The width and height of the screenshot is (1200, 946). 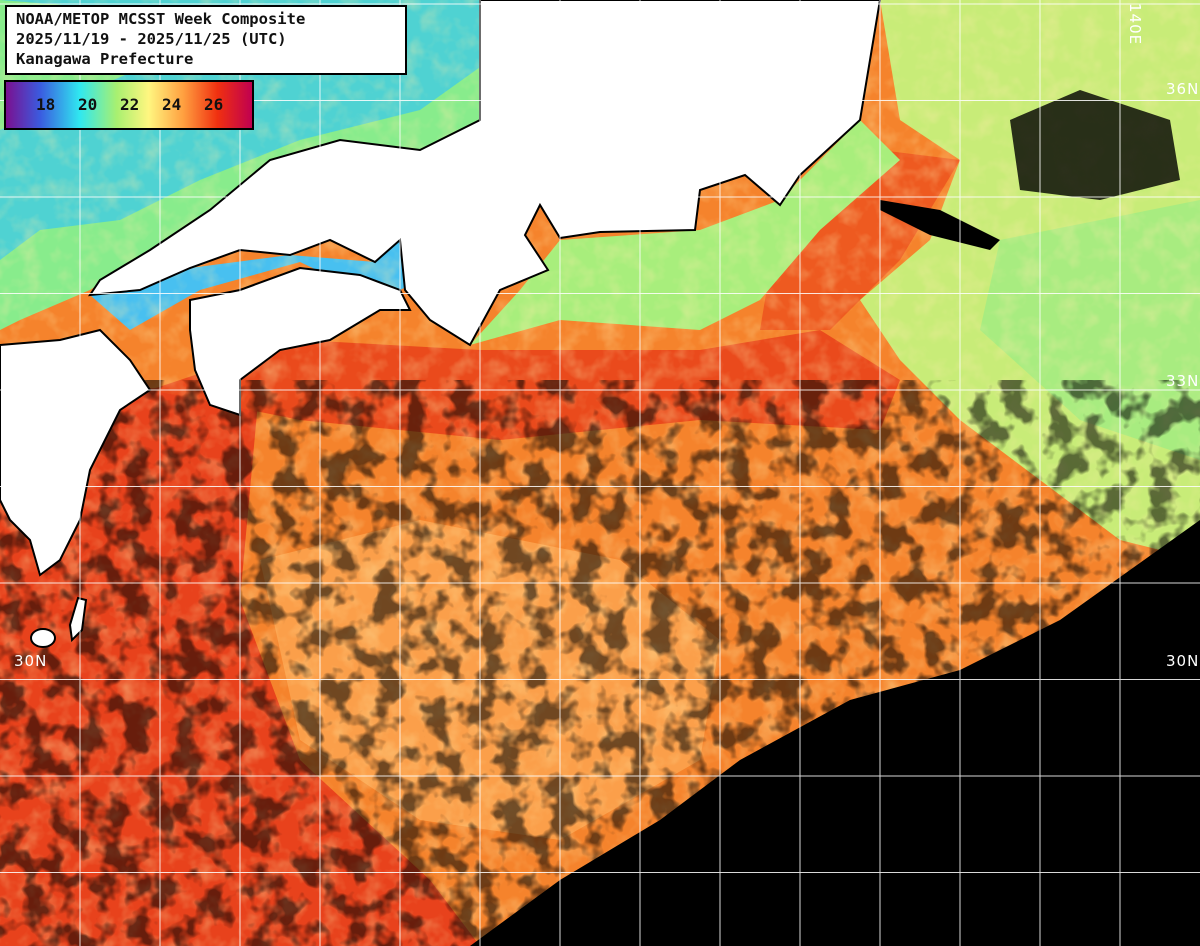 What do you see at coordinates (105, 59) in the screenshot?
I see `title-line-3: Kanagawa Prefecture` at bounding box center [105, 59].